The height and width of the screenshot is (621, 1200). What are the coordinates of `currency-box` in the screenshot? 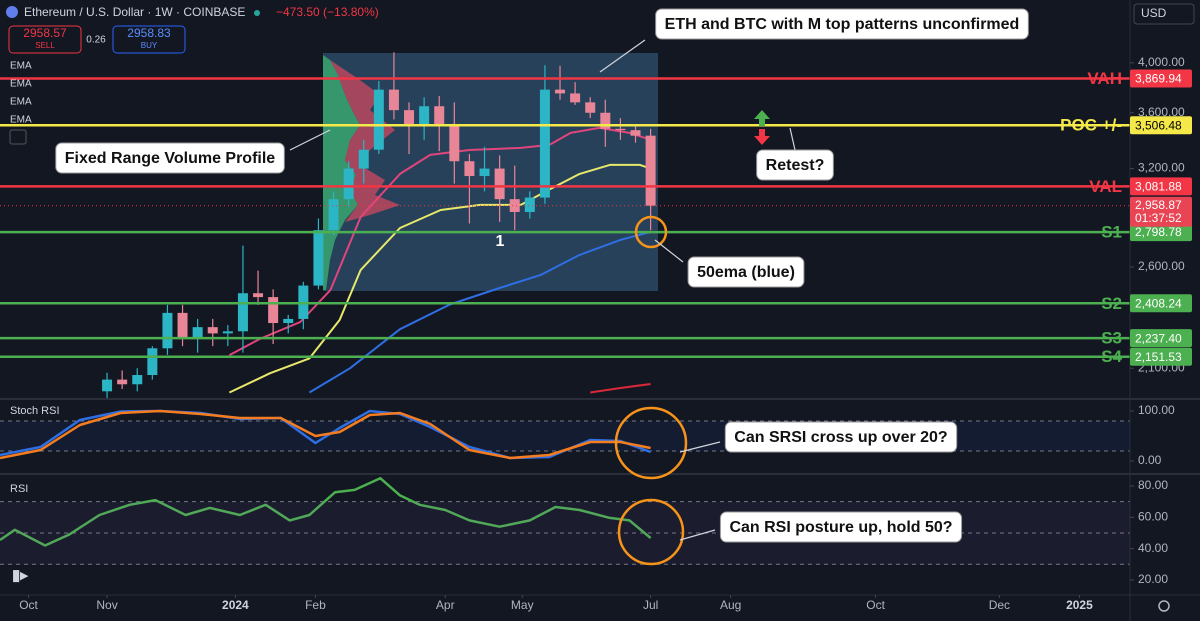 It's located at (1164, 14).